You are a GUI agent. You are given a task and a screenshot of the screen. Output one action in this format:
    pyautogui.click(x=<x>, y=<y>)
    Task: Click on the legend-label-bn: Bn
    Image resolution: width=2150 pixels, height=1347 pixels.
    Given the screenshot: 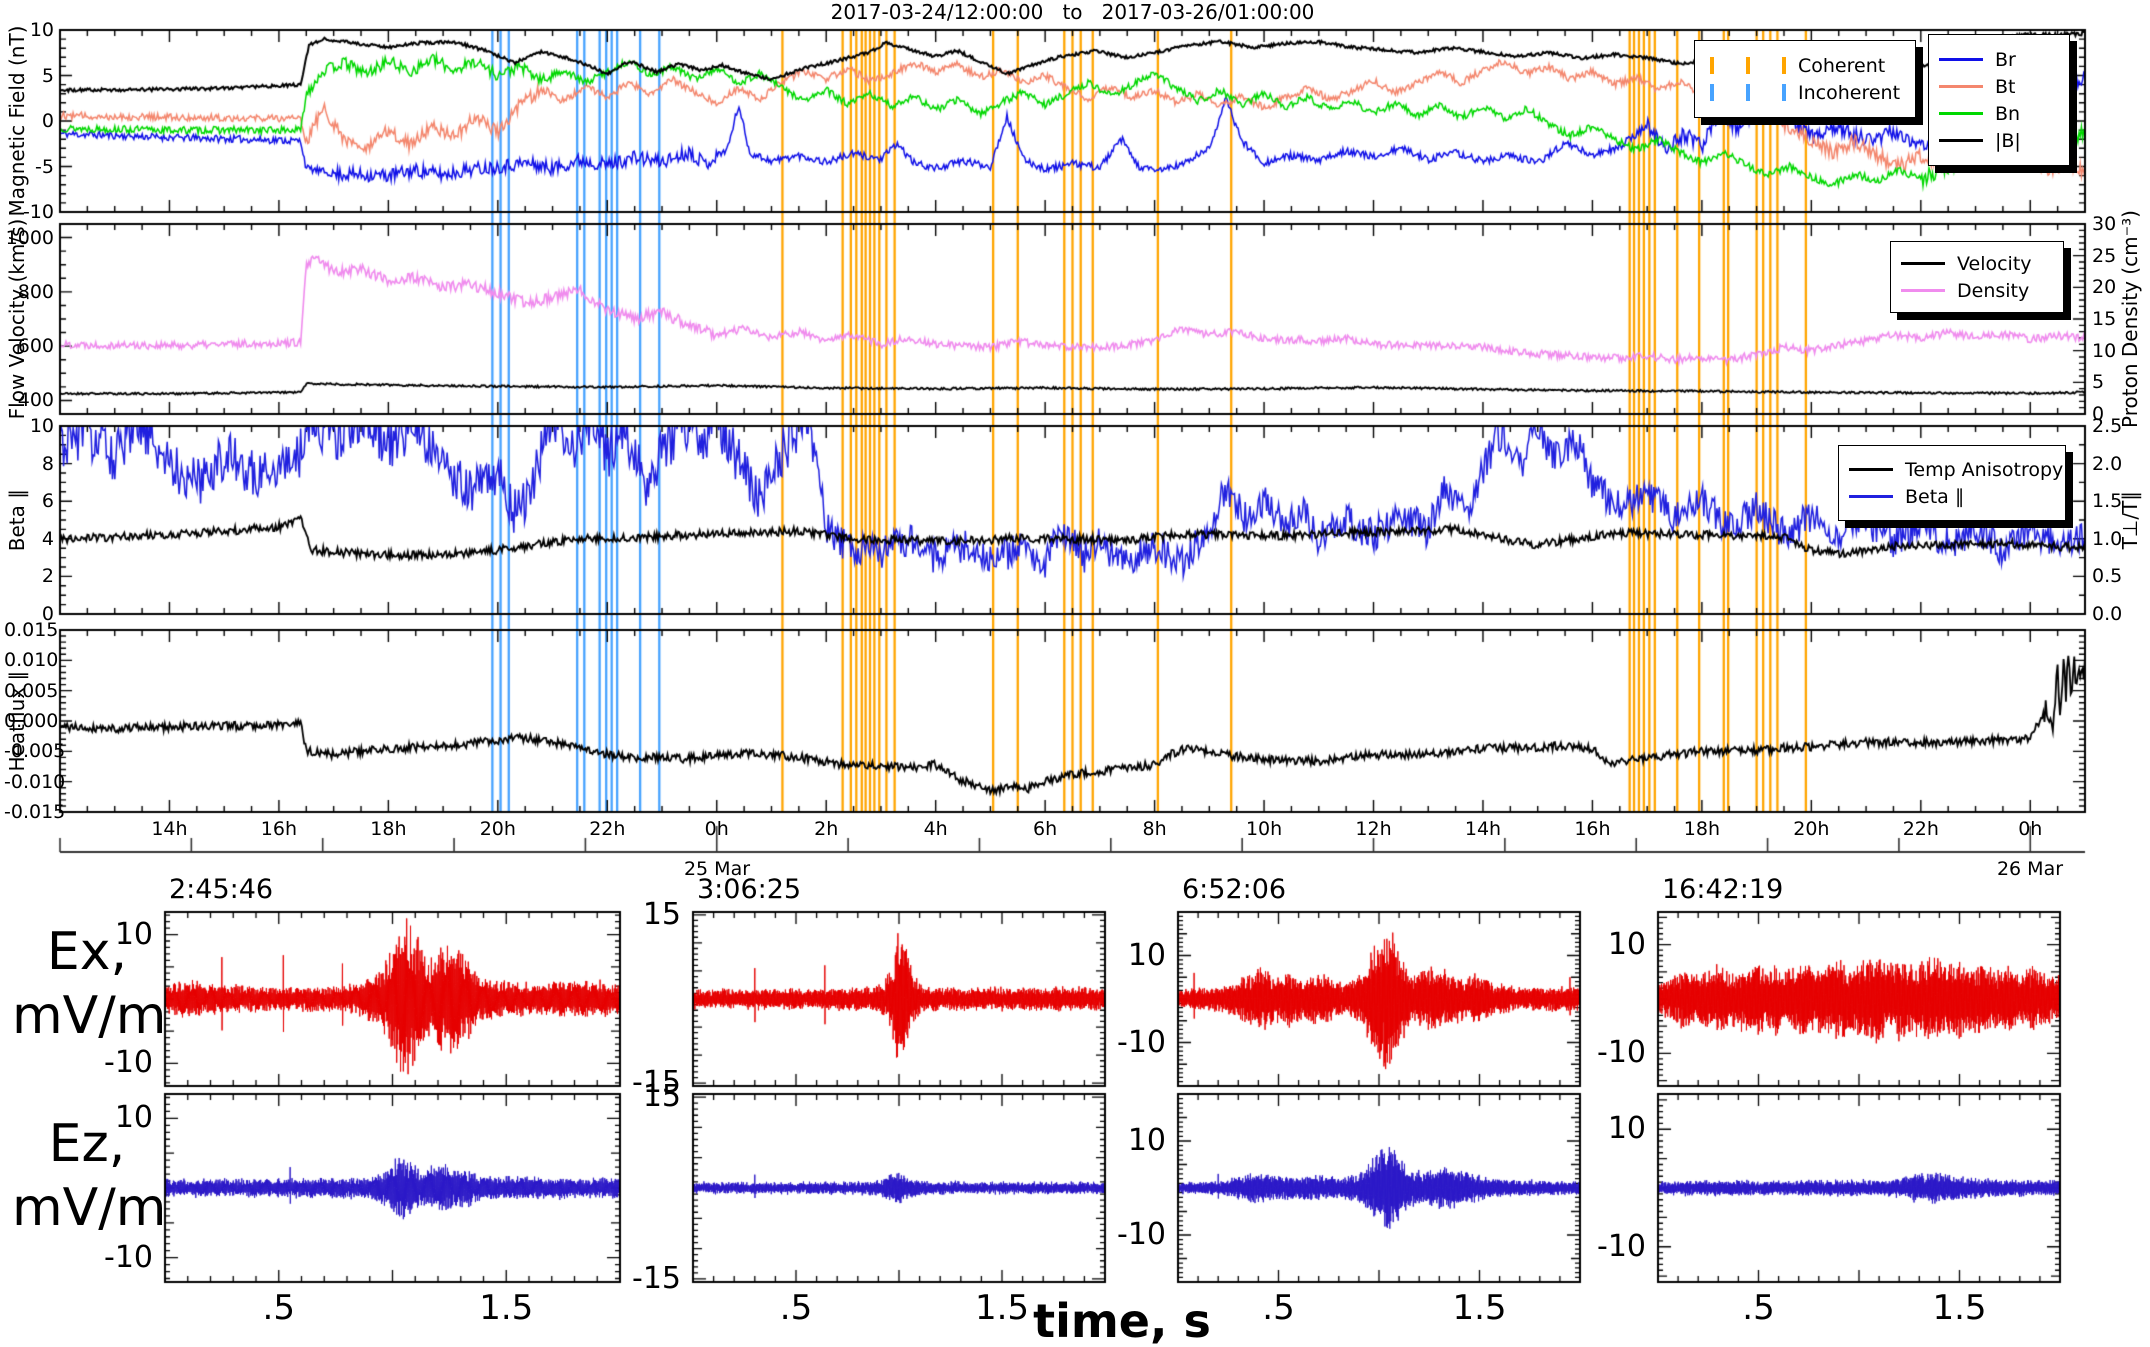 What is the action you would take?
    pyautogui.click(x=2008, y=113)
    